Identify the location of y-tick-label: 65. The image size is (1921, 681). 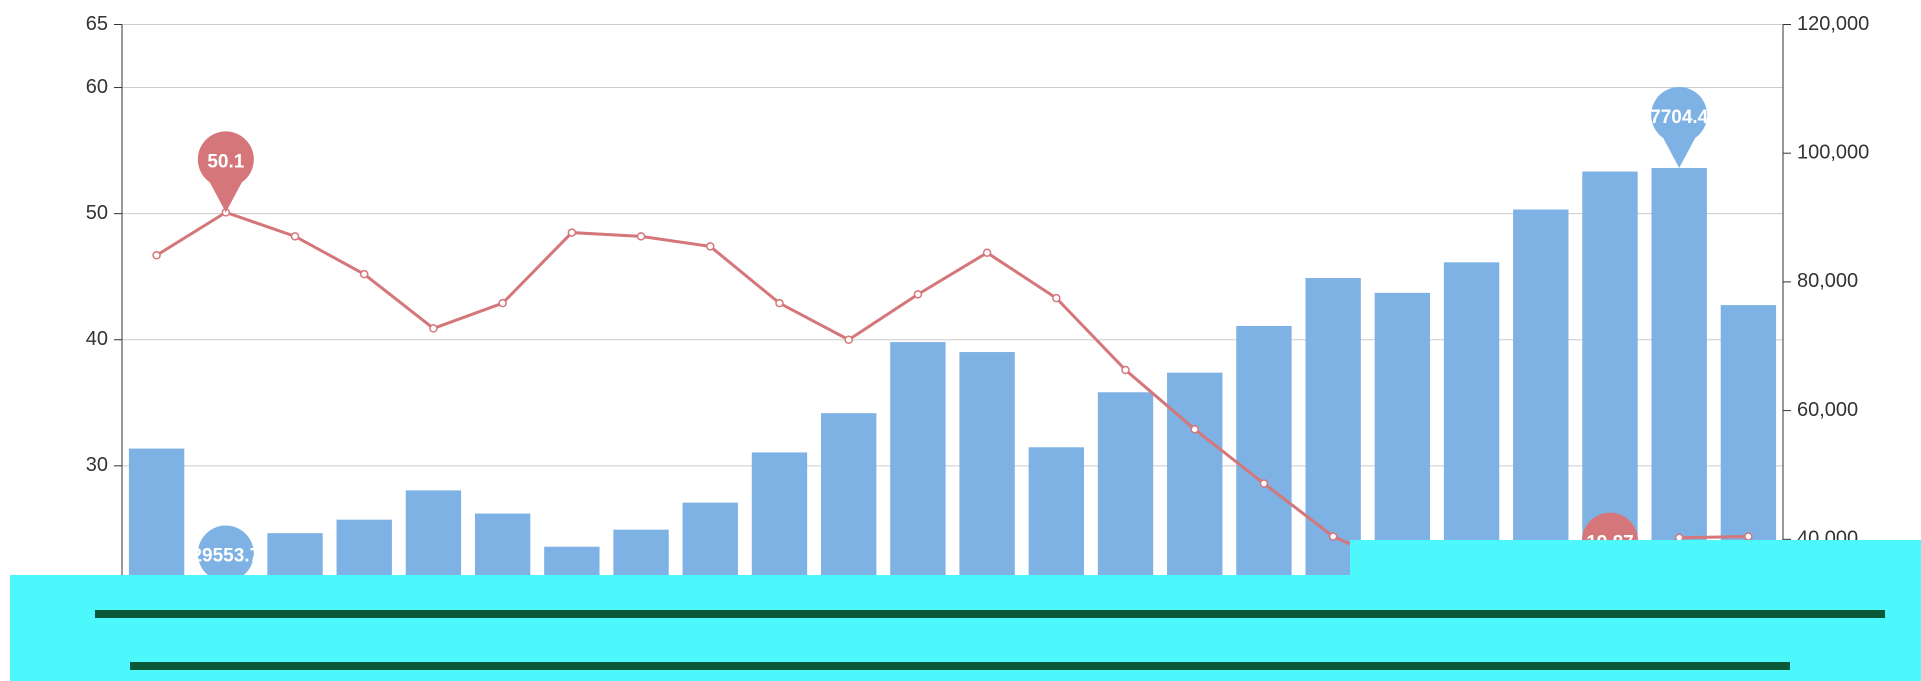
(97, 24).